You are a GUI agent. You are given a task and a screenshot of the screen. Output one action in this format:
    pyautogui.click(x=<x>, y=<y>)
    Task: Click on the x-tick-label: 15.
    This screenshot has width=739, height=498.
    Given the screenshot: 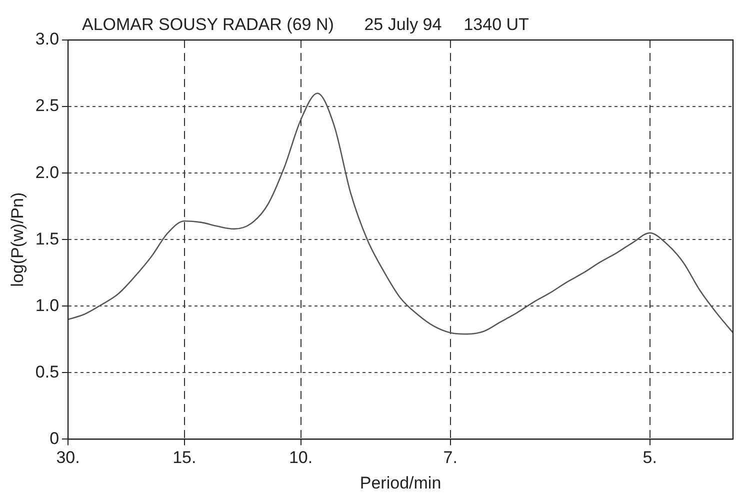 What is the action you would take?
    pyautogui.click(x=184, y=458)
    